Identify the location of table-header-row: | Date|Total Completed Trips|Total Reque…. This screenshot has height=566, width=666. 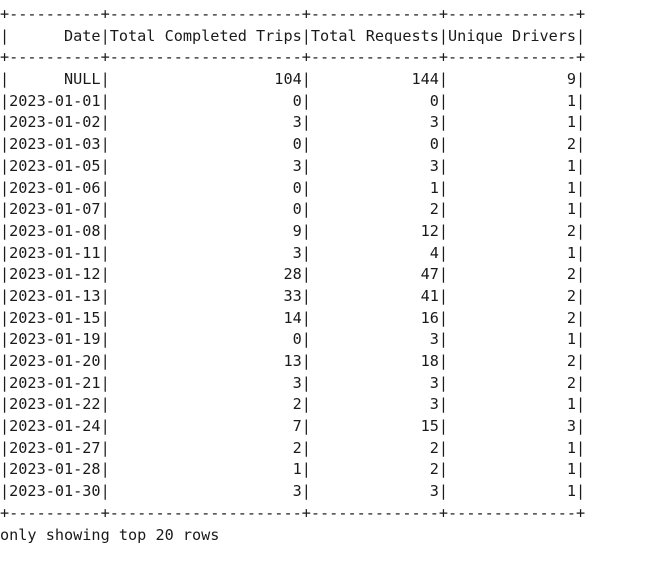
(293, 35).